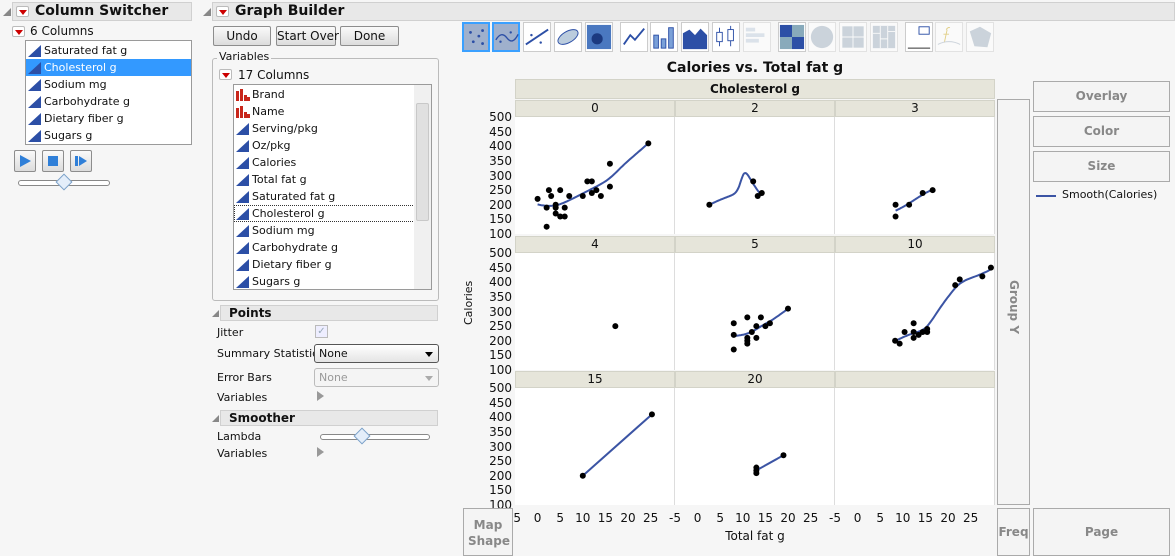 This screenshot has height=556, width=1175. What do you see at coordinates (915, 244) in the screenshot?
I see `panel-header: 10` at bounding box center [915, 244].